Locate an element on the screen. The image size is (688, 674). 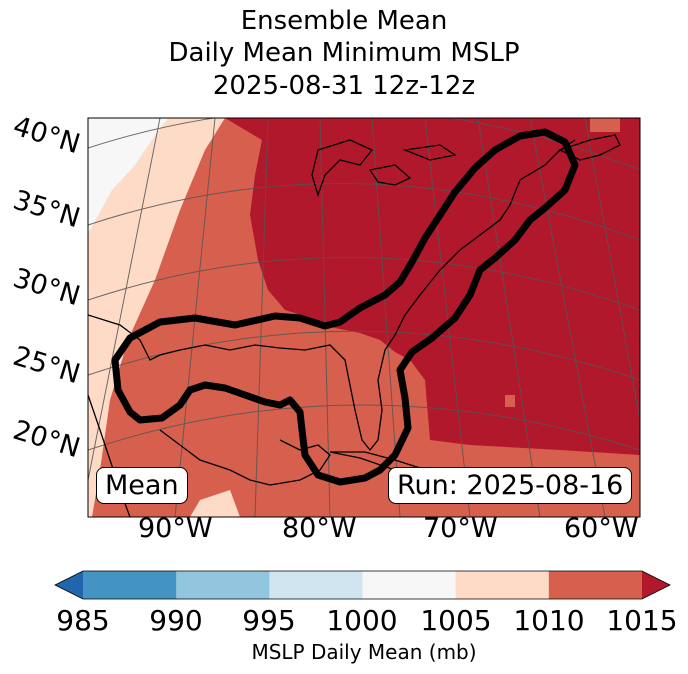
colorbar-tick-985: 985 is located at coordinates (83, 620).